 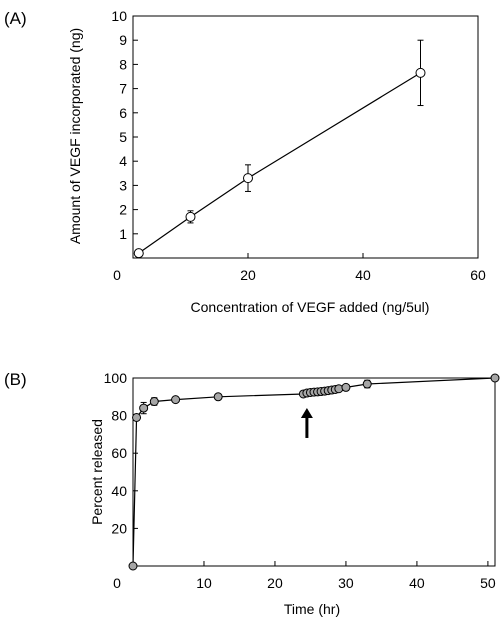 I want to click on x-tick-label: 50, so click(x=488, y=583).